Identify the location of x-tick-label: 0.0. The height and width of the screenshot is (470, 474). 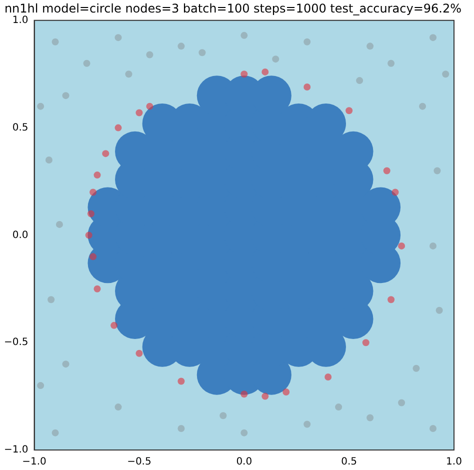
(244, 462).